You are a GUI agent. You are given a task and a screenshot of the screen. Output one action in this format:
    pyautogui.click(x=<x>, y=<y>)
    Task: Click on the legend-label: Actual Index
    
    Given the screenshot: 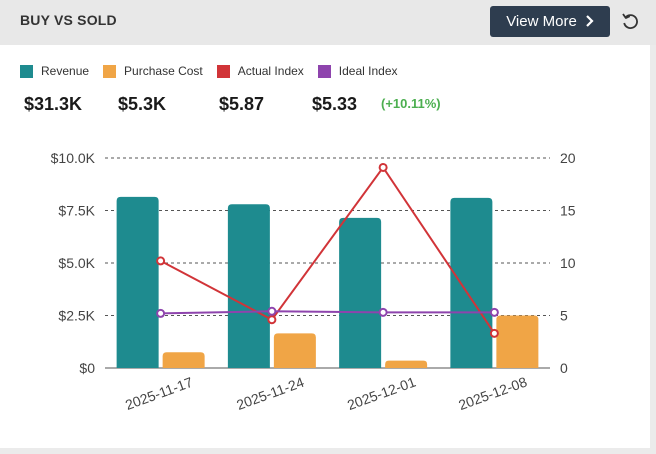 What is the action you would take?
    pyautogui.click(x=270, y=71)
    